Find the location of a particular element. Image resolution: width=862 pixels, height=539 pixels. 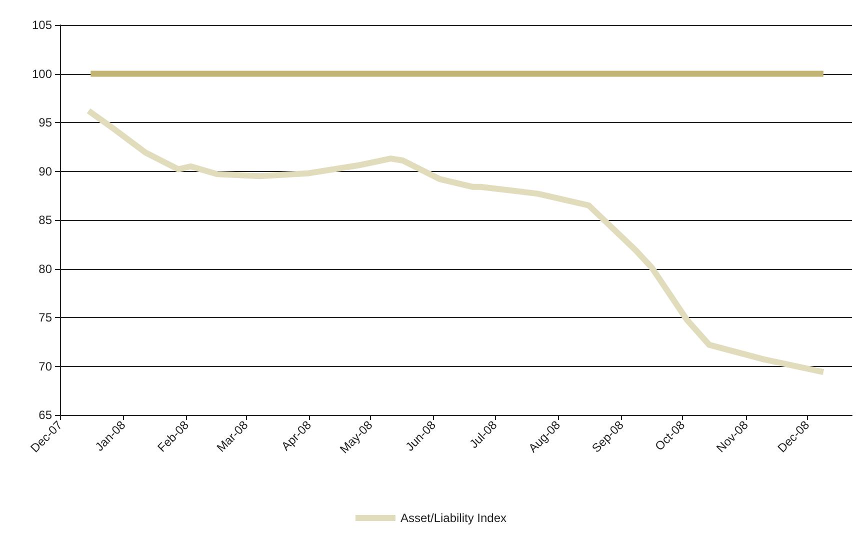

y-tick-label: 90 is located at coordinates (45, 171).